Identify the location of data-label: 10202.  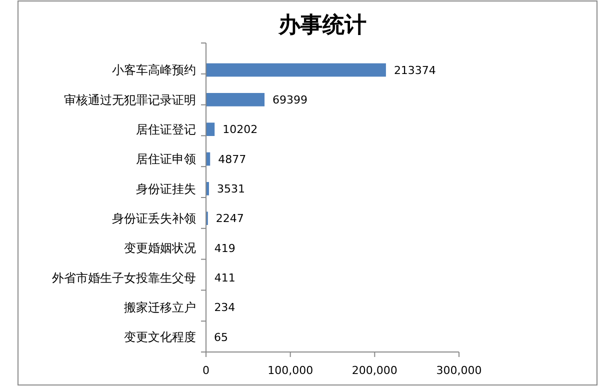
(240, 129).